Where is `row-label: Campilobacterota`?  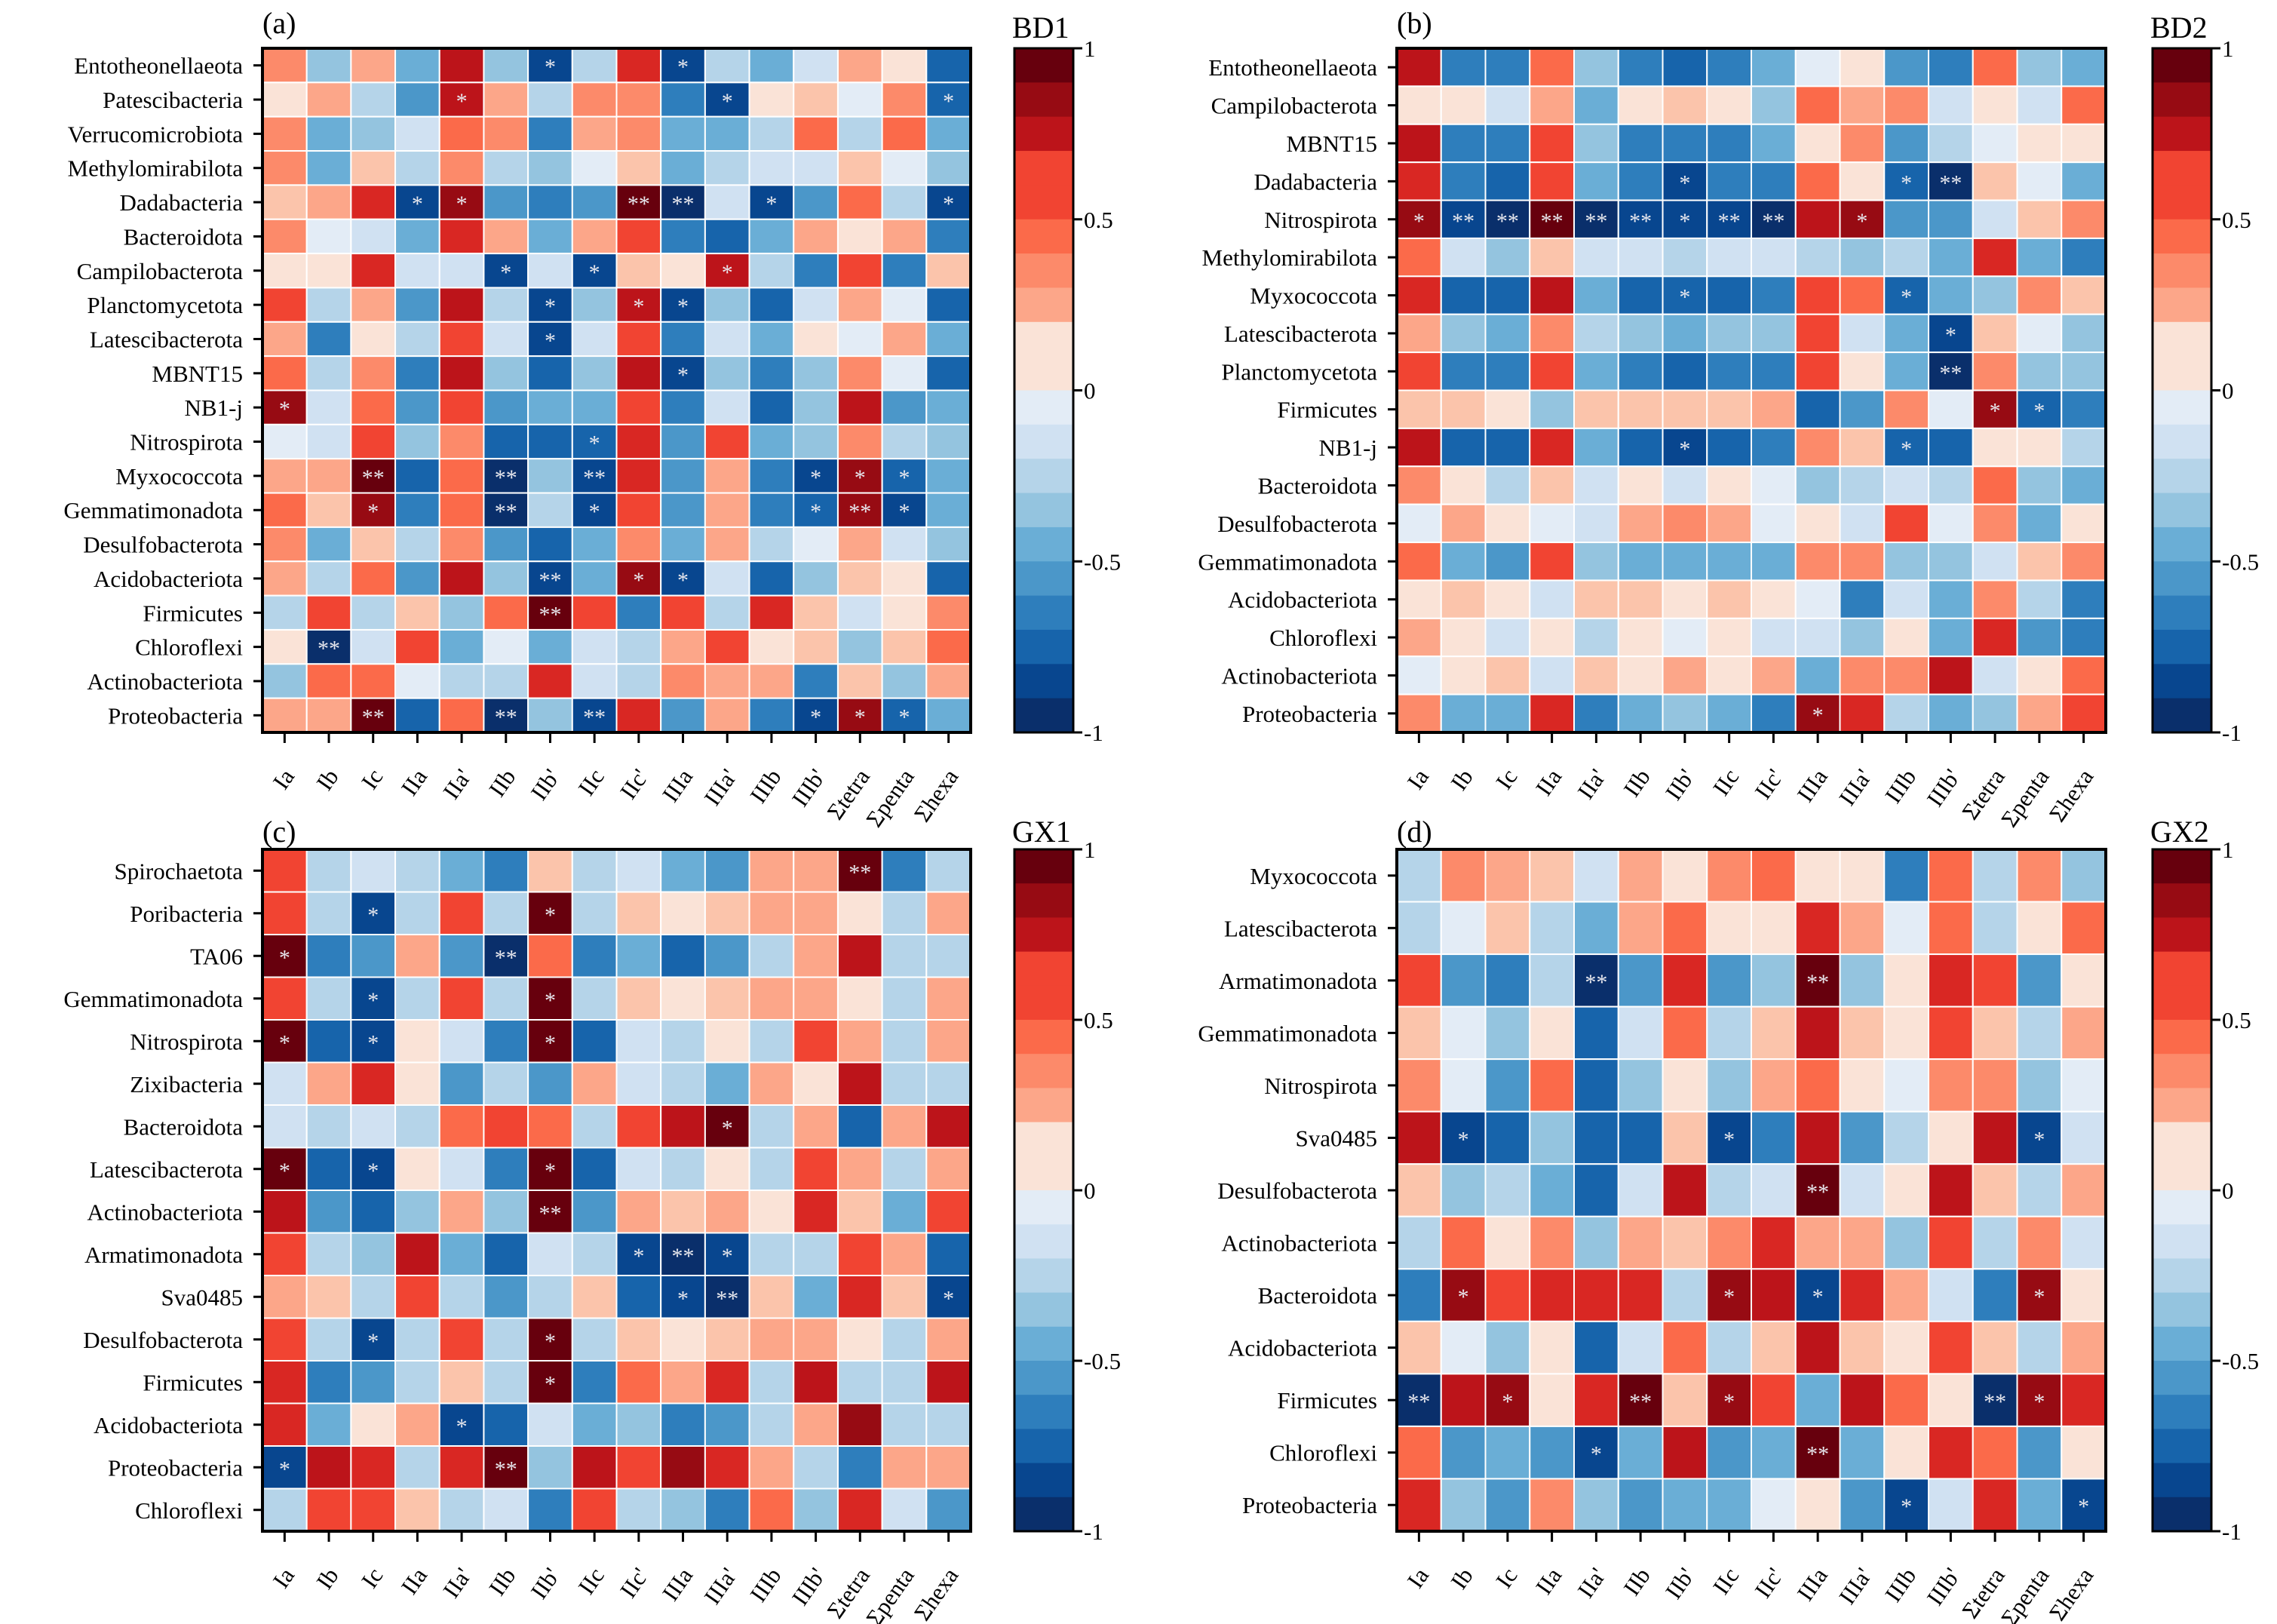 row-label: Campilobacterota is located at coordinates (1294, 106).